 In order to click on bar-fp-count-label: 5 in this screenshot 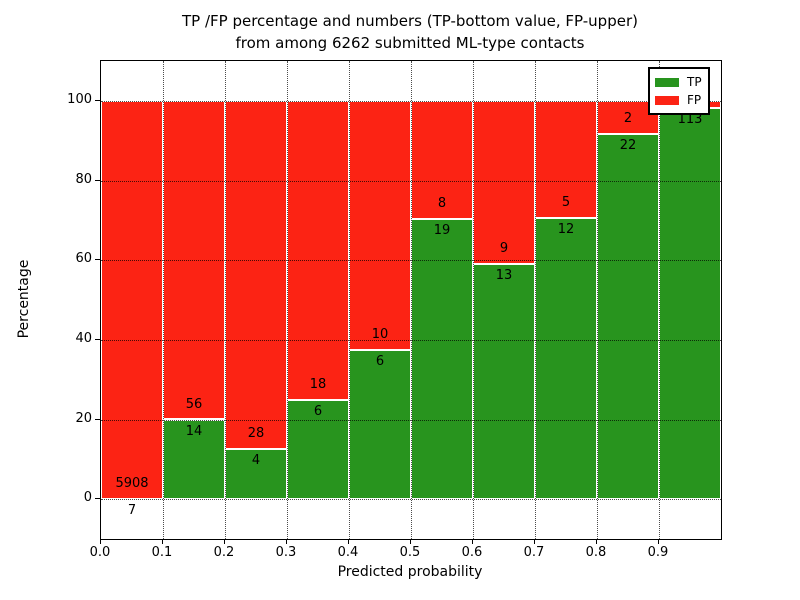, I will do `click(566, 202)`.